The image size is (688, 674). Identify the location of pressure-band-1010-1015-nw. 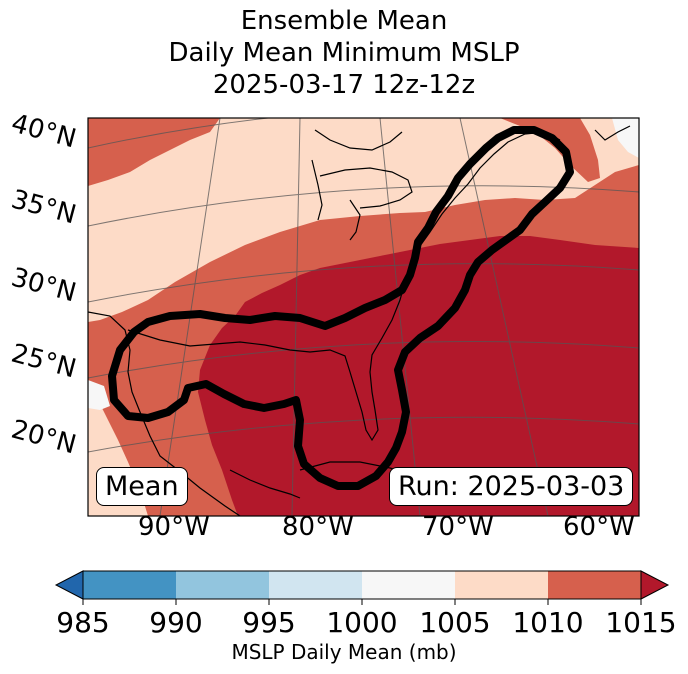
(154, 152).